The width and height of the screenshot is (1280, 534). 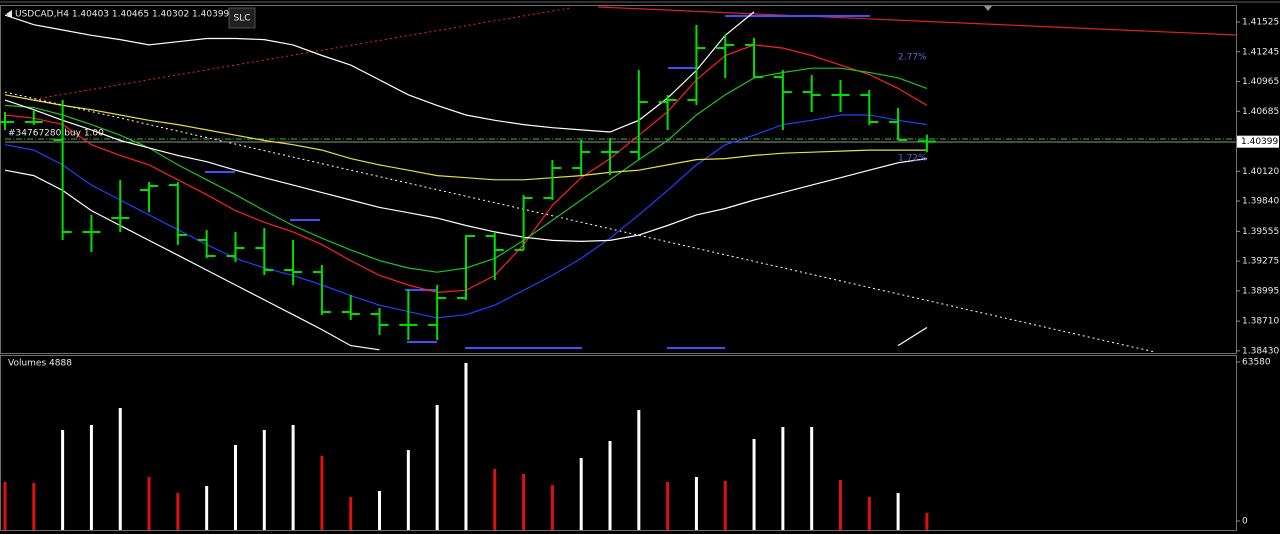 What do you see at coordinates (1260, 172) in the screenshot?
I see `y-tick-label: 1.40120` at bounding box center [1260, 172].